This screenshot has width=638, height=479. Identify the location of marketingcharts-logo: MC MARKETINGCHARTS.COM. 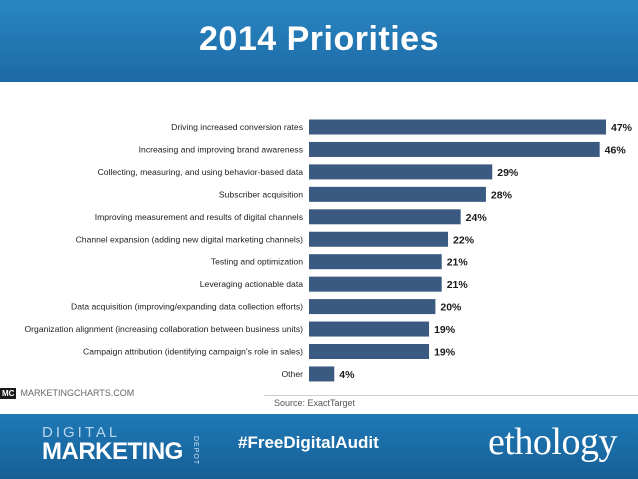
(67, 393).